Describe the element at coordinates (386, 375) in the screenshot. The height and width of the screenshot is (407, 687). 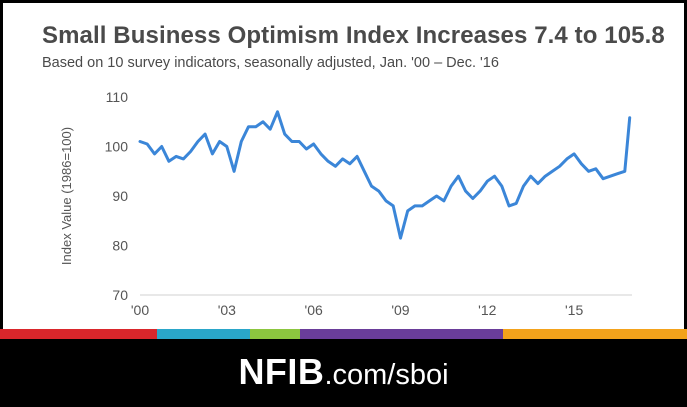
I see `brand-url: .com/sboi` at that location.